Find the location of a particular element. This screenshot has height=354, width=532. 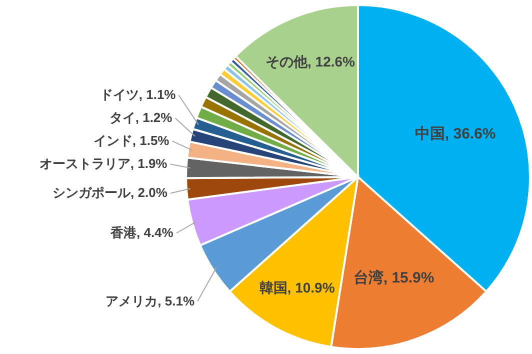

slice-label: インド, 1.5% is located at coordinates (131, 140).